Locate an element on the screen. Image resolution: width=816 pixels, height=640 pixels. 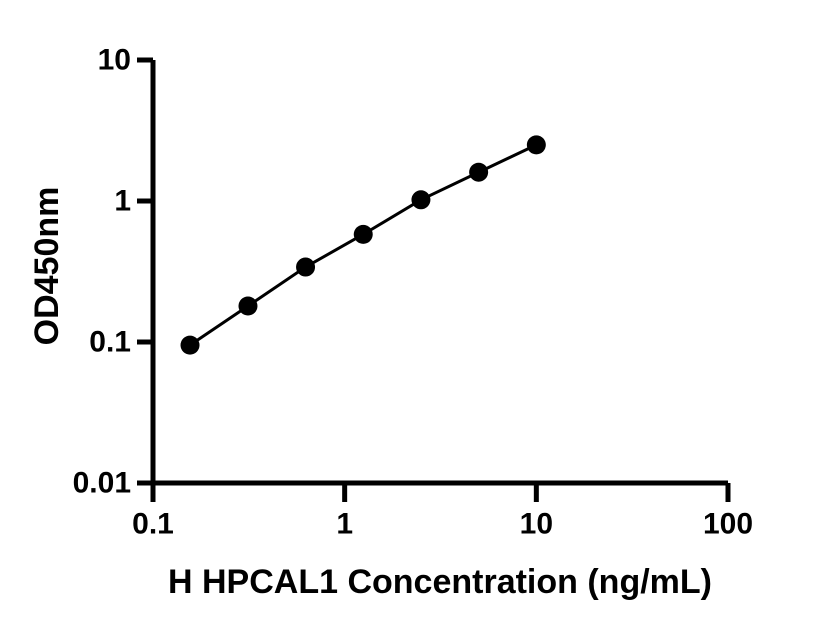
y-tick-label: 0.1 is located at coordinates (110, 342).